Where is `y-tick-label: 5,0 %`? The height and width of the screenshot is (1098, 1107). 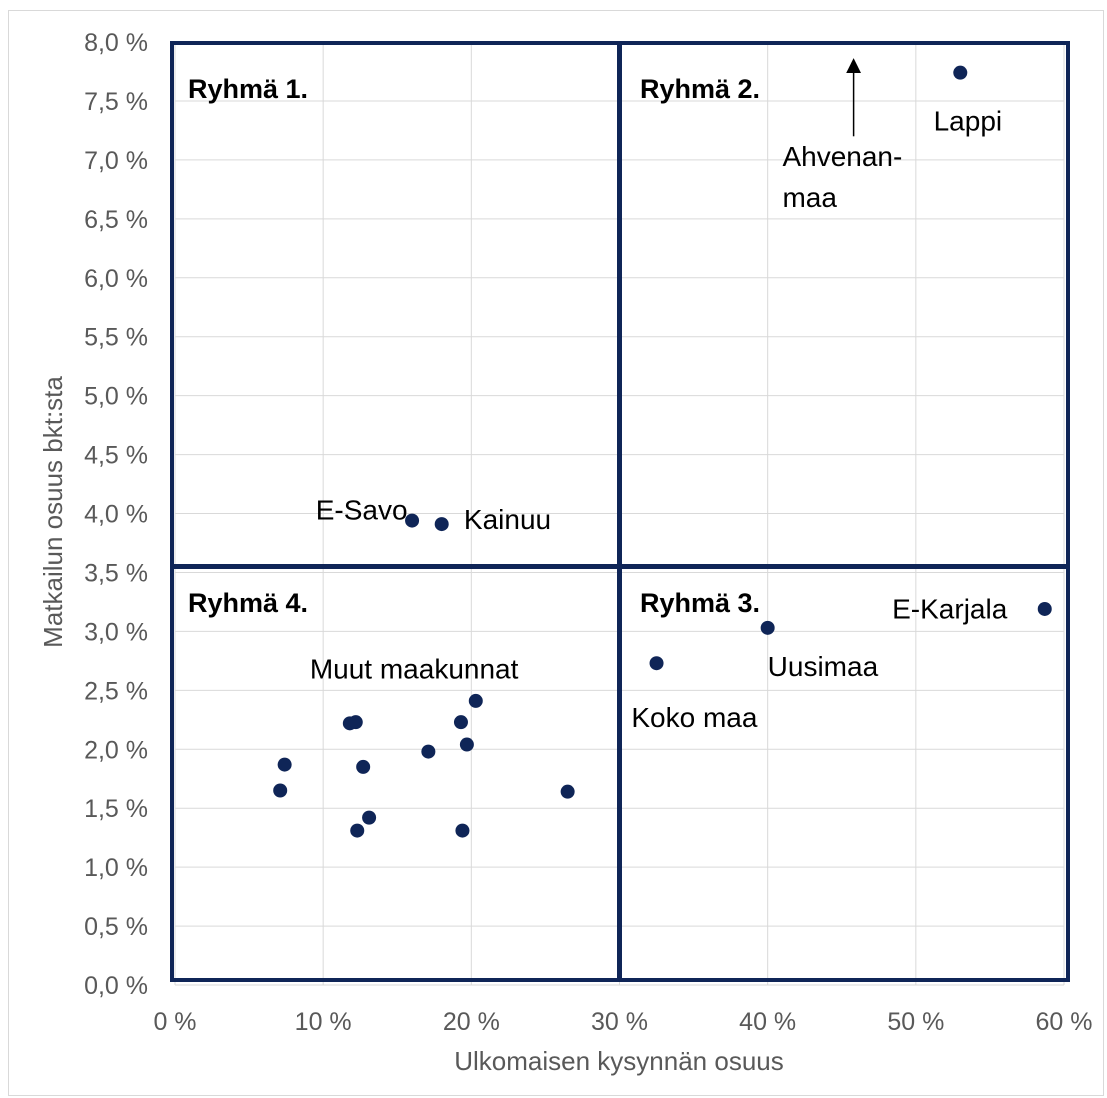 y-tick-label: 5,0 % is located at coordinates (116, 397).